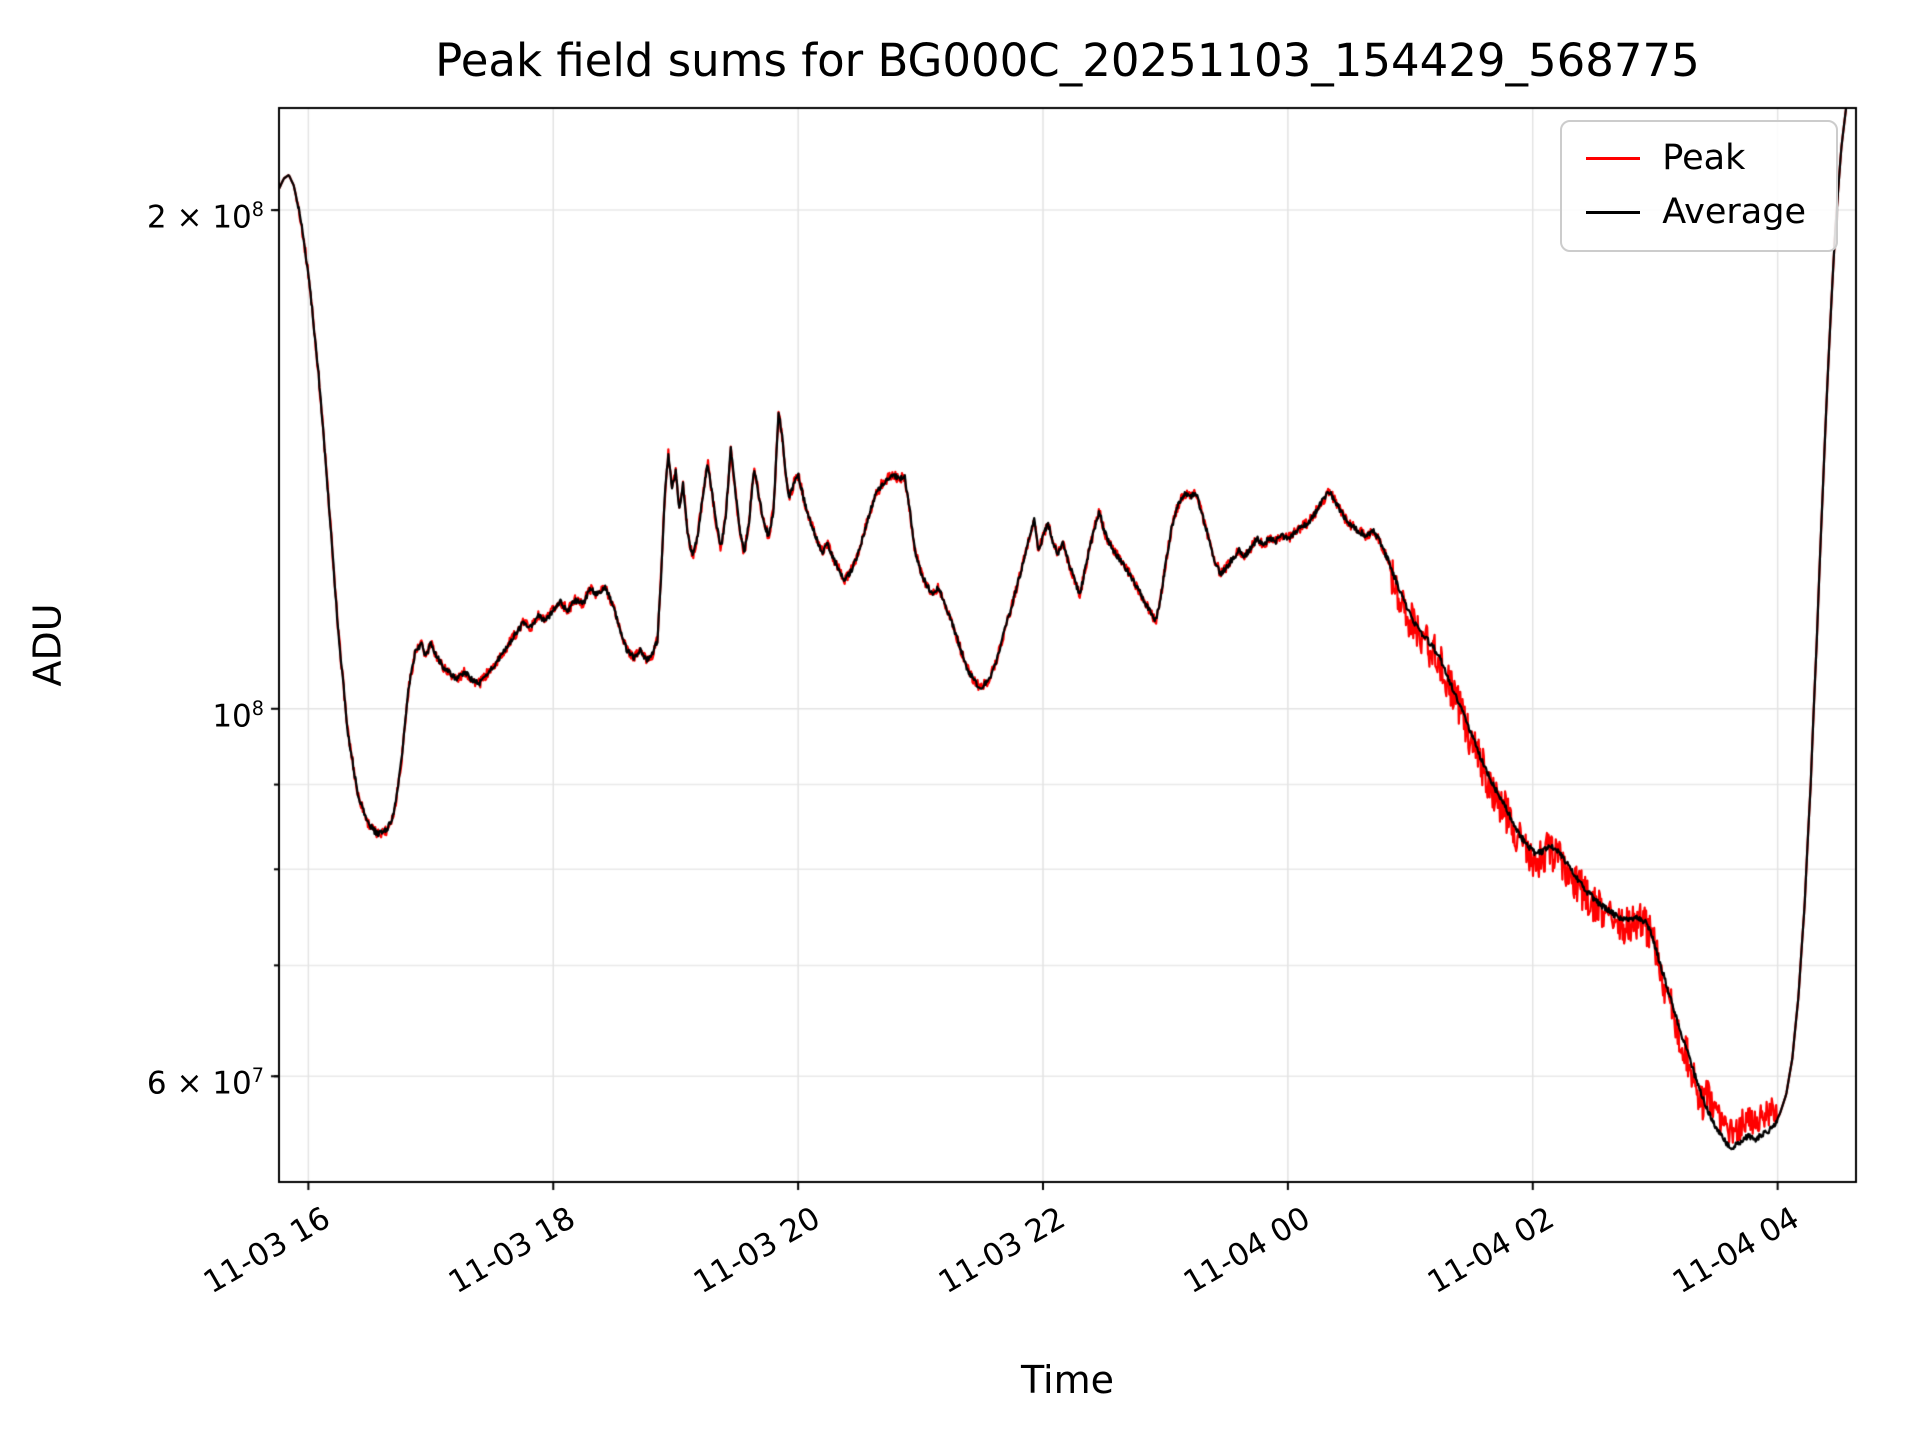 The width and height of the screenshot is (1920, 1440). I want to click on x-axis-label: Time, so click(1067, 1380).